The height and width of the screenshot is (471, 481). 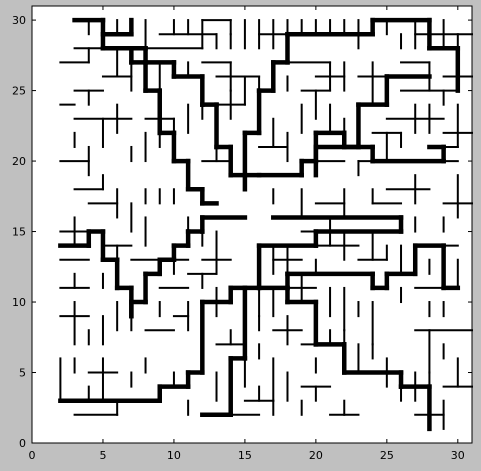 I want to click on y-tick-label: 10, so click(x=19, y=302).